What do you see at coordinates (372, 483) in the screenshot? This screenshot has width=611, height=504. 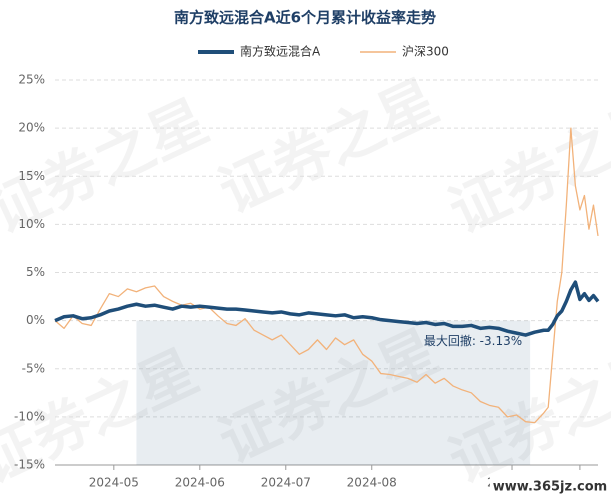 I see `x-tick-label: 2024-08` at bounding box center [372, 483].